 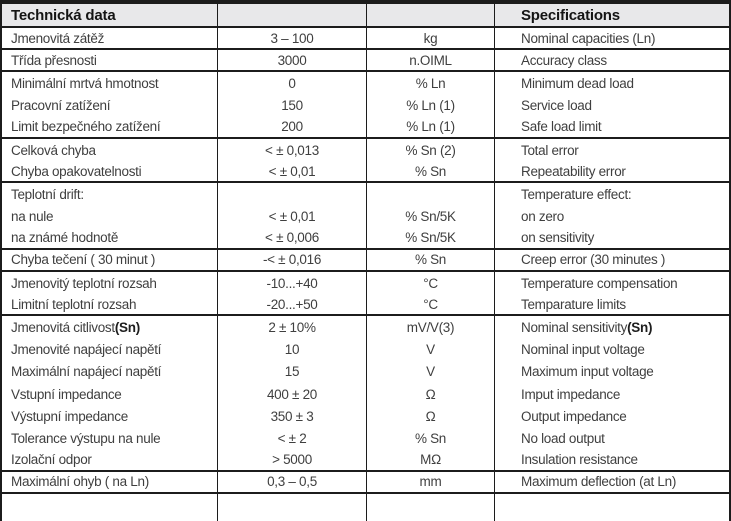 I want to click on row-label-en-text: Creep error (30 minutes ), so click(x=593, y=260).